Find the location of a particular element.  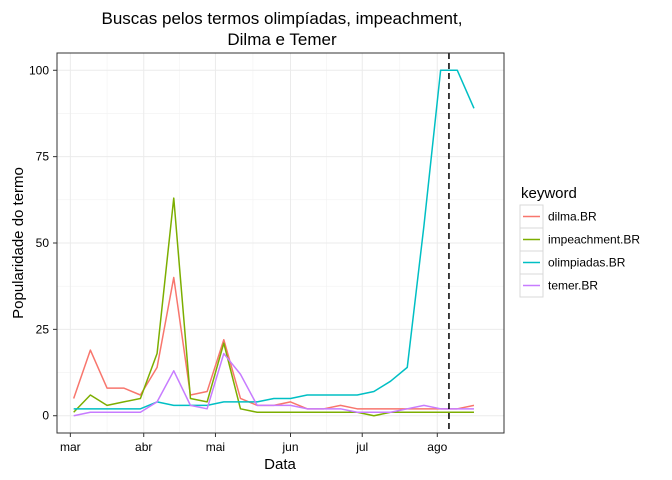

x-tick-label: ago is located at coordinates (437, 447).